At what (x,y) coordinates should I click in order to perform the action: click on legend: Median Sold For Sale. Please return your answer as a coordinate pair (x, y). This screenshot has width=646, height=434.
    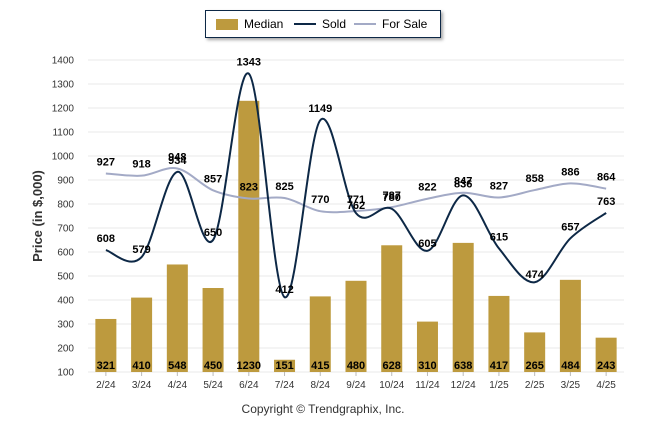
    Looking at the image, I should click on (323, 24).